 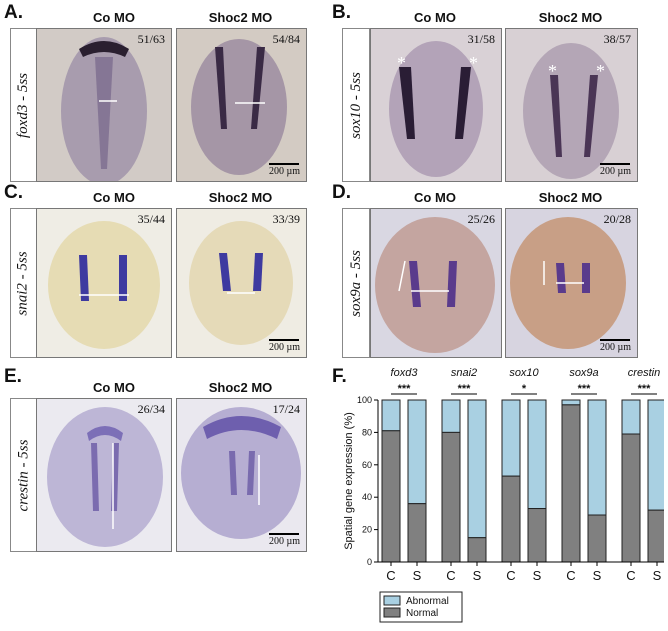 I want to click on embryo-count-crestin-shoc2: 17/24, so click(x=286, y=409).